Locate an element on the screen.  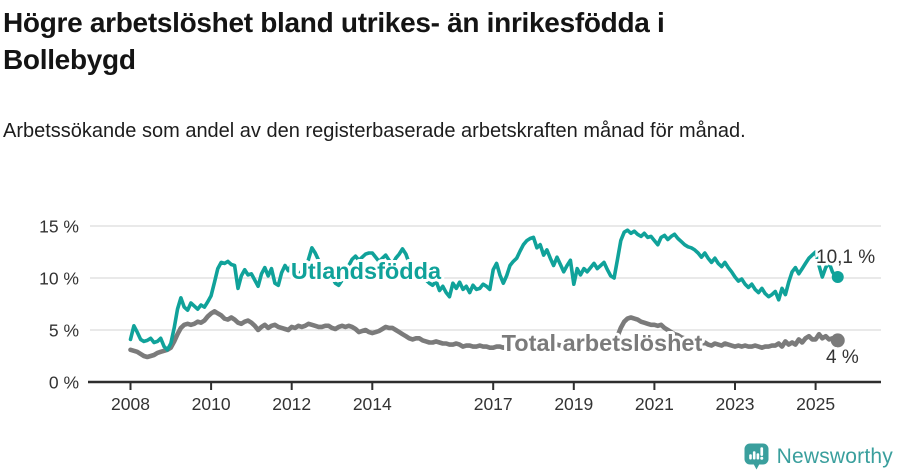
newsworthy-logo-icon is located at coordinates (756, 456).